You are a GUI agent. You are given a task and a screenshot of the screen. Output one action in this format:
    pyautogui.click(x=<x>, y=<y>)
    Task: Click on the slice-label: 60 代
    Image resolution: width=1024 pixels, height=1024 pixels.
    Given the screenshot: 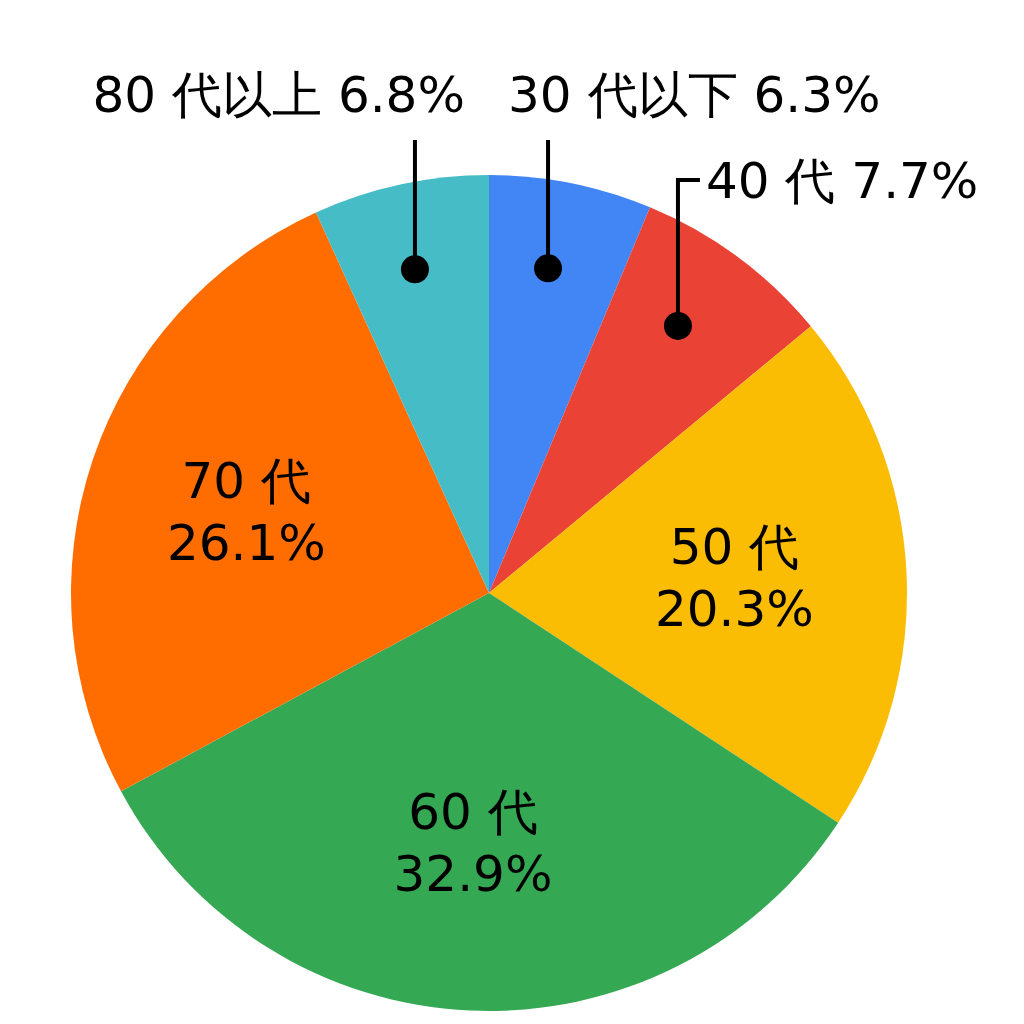 What is the action you would take?
    pyautogui.click(x=473, y=811)
    